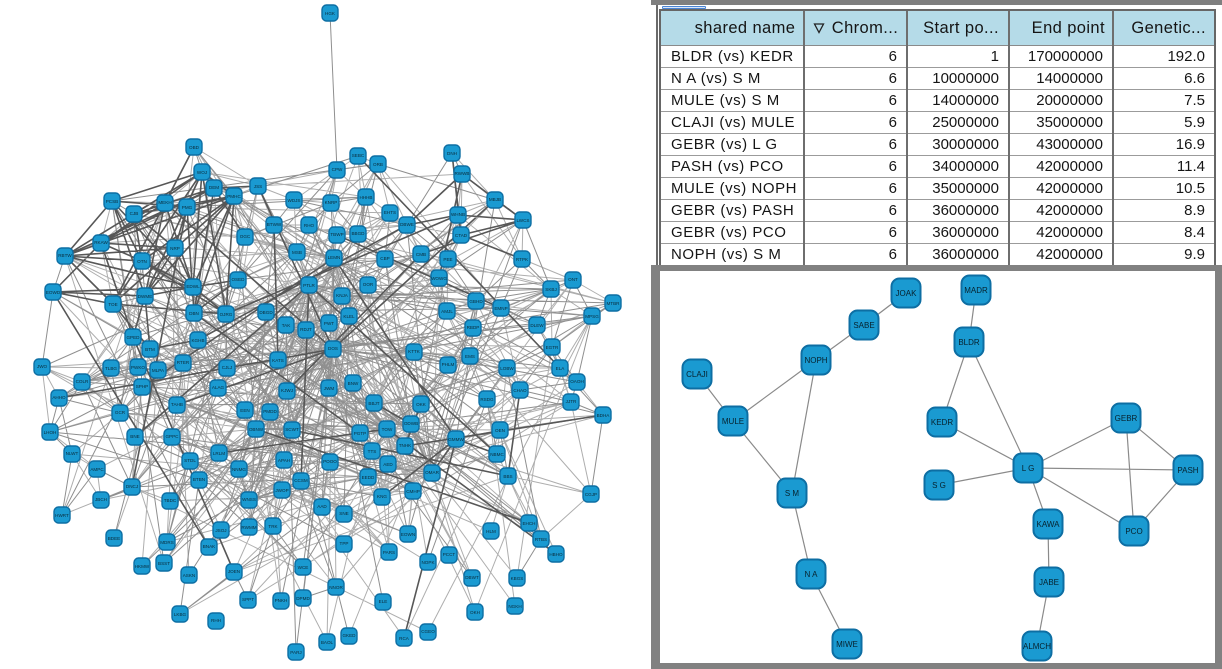  What do you see at coordinates (556, 554) in the screenshot?
I see `svg-text: HBHO` at bounding box center [556, 554].